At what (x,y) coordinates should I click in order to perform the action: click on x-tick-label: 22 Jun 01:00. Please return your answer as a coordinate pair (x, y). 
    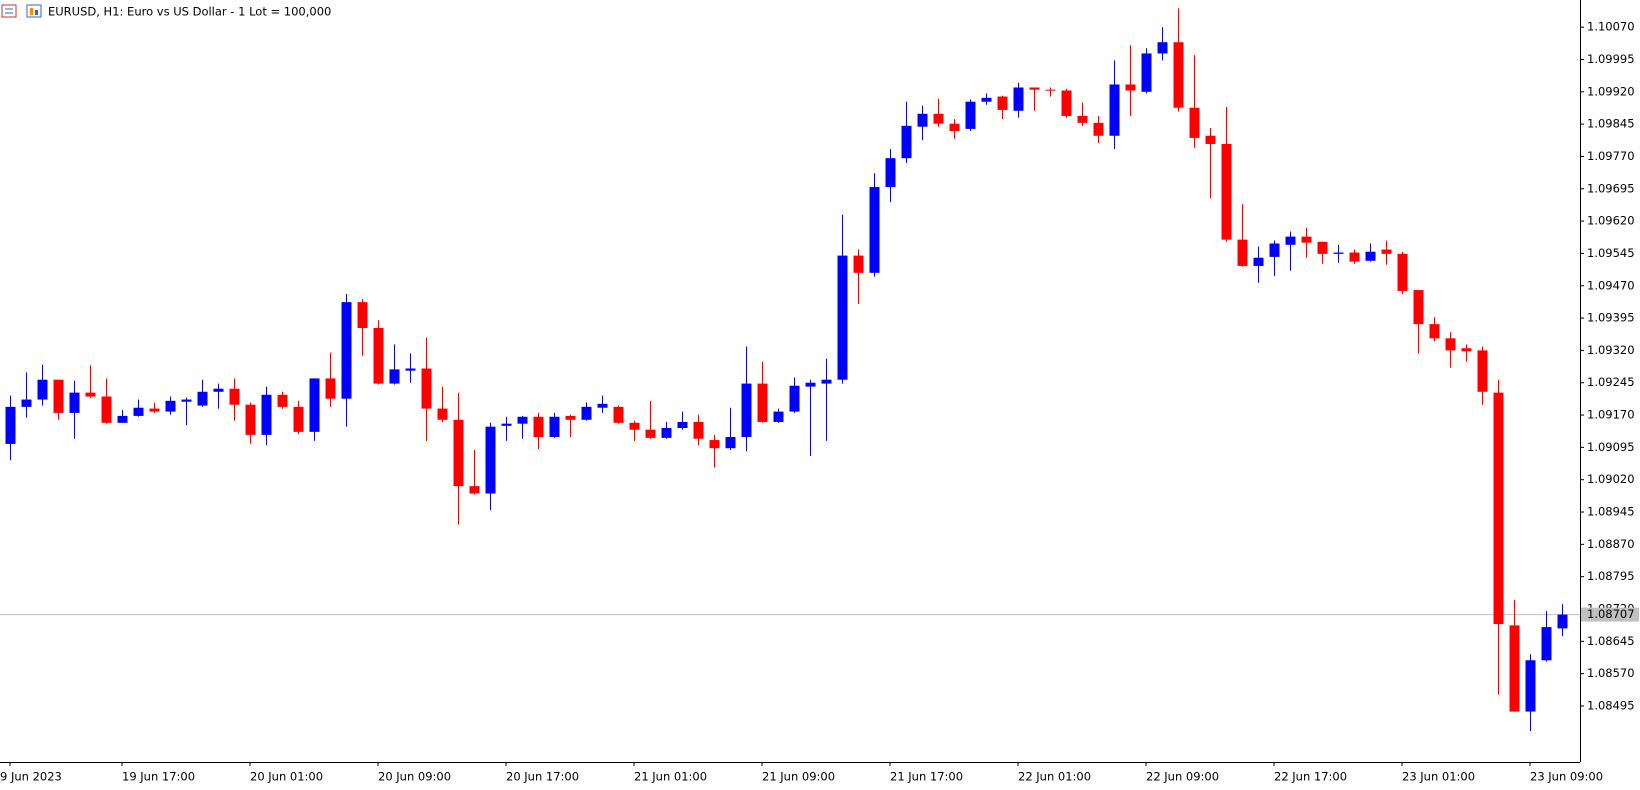
    Looking at the image, I should click on (1054, 777).